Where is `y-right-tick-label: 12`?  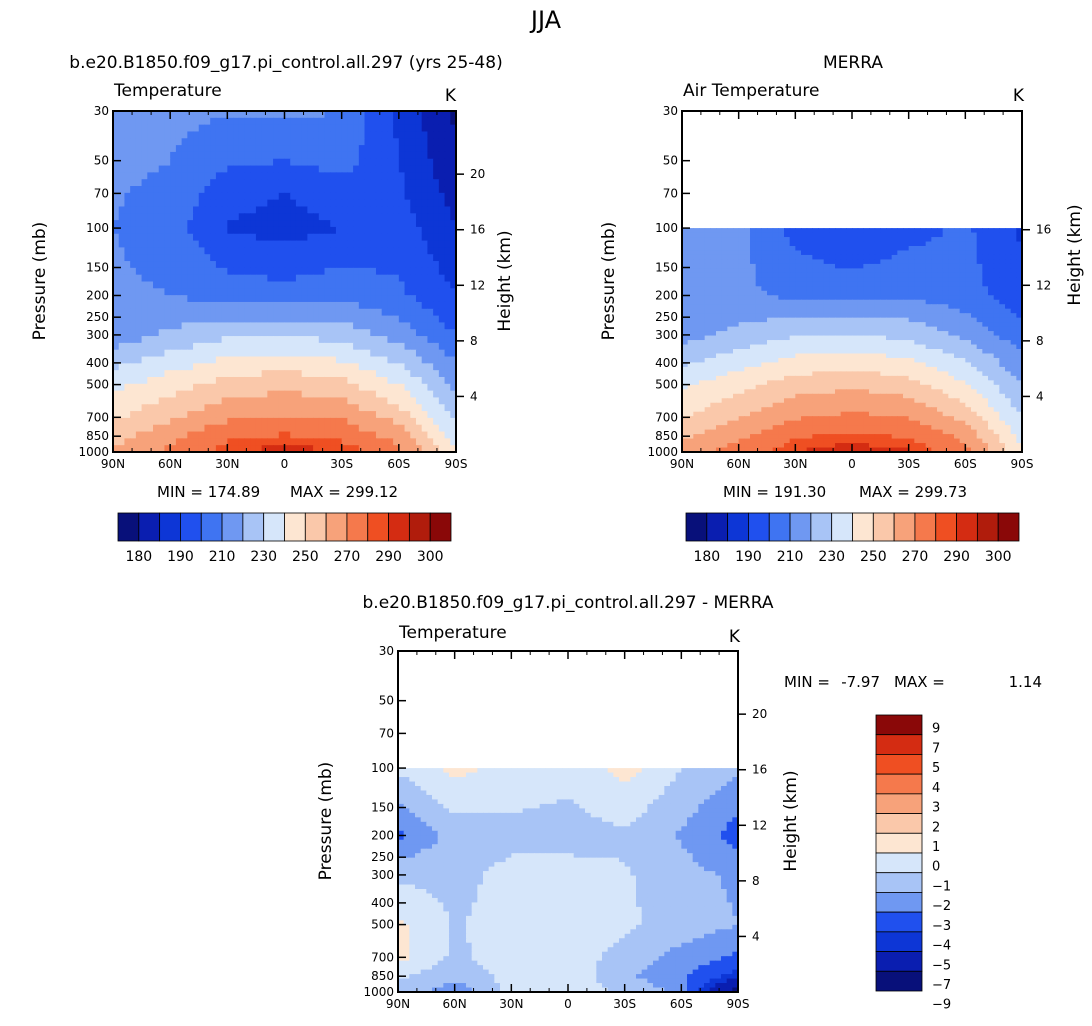 y-right-tick-label: 12 is located at coordinates (477, 285).